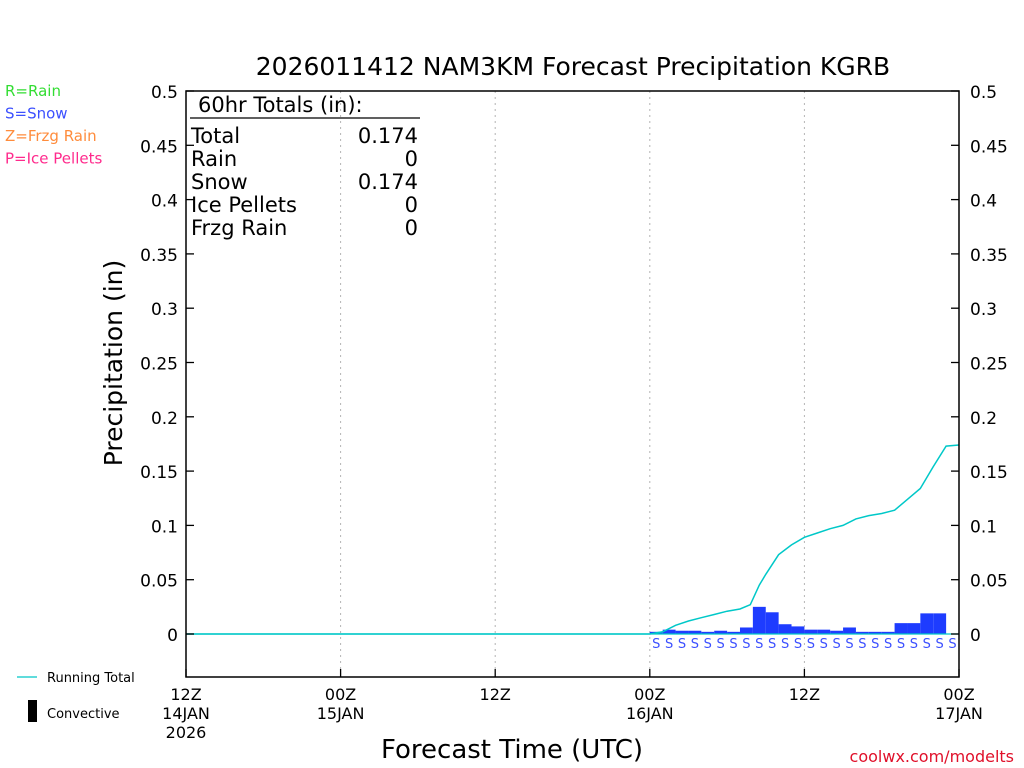 Image resolution: width=1024 pixels, height=768 pixels. Describe the element at coordinates (185, 694) in the screenshot. I see `x-tick-time-0: 12Z` at that location.